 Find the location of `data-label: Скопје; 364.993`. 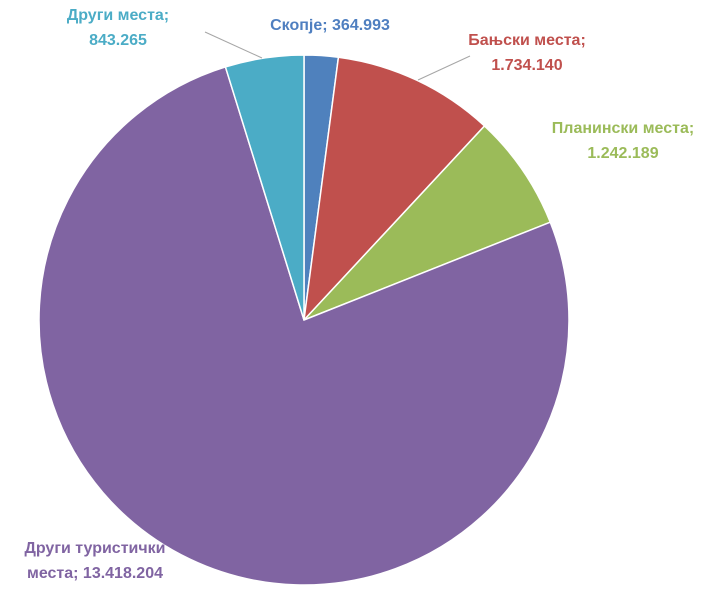

data-label: Скопје; 364.993 is located at coordinates (330, 25).